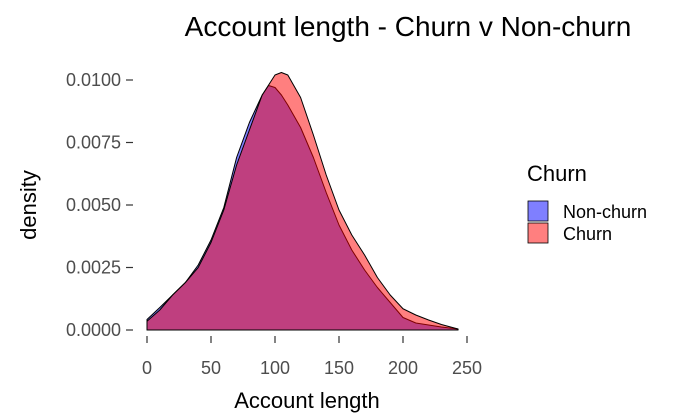 Image resolution: width=699 pixels, height=420 pixels. What do you see at coordinates (93, 80) in the screenshot?
I see `y-tick-label: 0.0100` at bounding box center [93, 80].